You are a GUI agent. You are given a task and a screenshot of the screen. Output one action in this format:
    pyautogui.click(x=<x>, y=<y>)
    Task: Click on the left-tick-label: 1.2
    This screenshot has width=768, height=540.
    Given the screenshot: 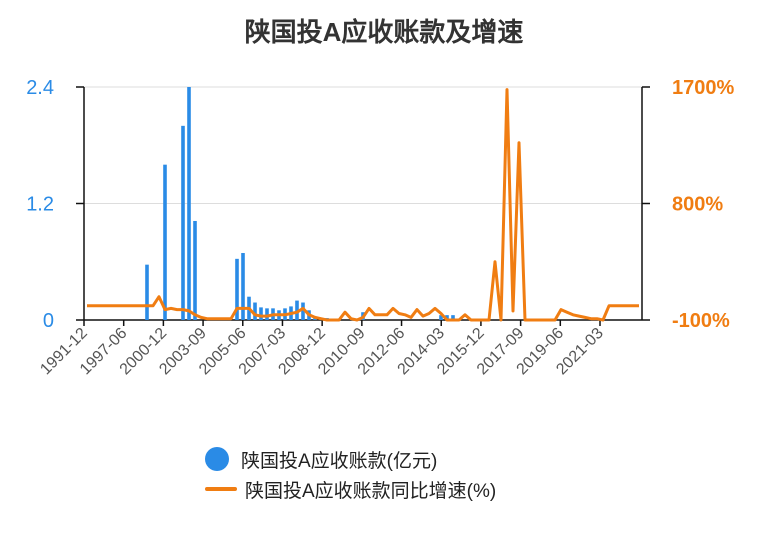 What is the action you would take?
    pyautogui.click(x=40, y=205)
    